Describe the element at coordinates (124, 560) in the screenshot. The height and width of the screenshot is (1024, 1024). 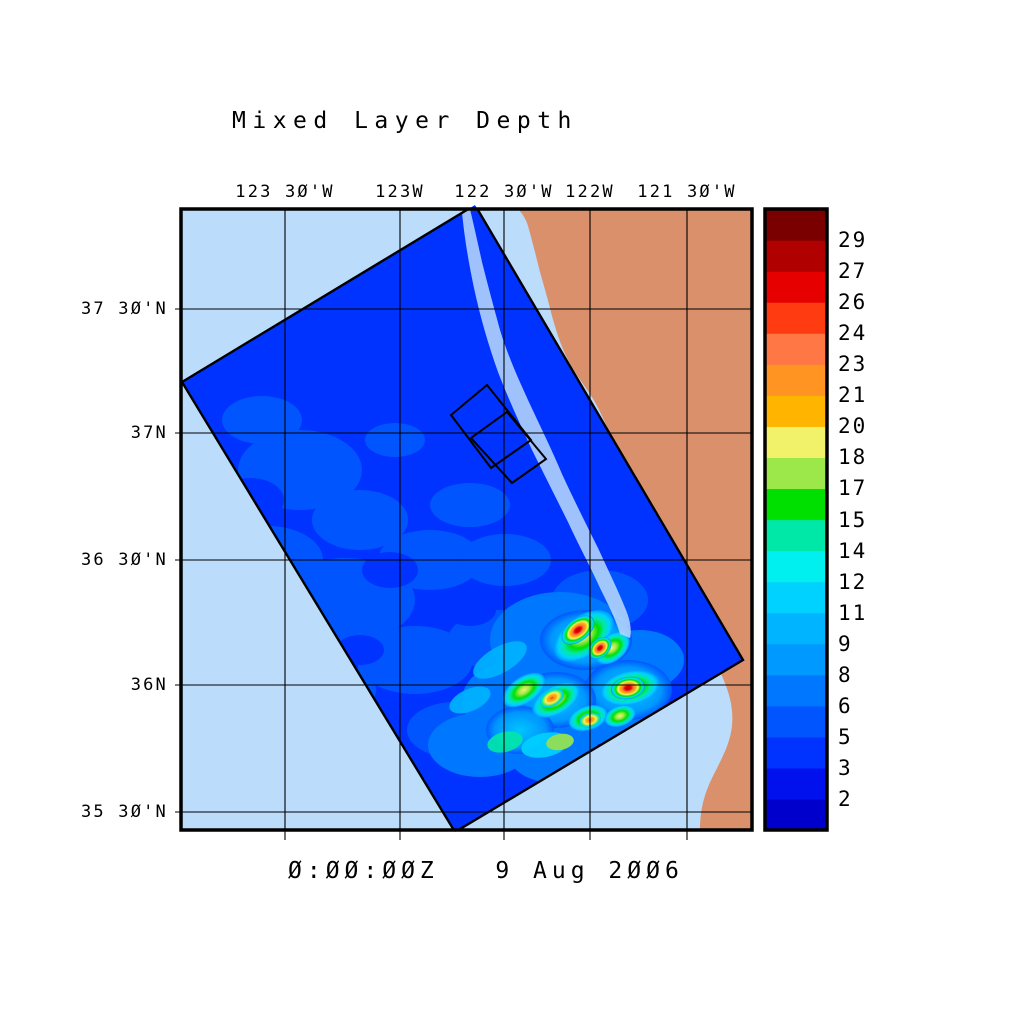
I see `latitude-tick-label: 36 3Ø'N` at that location.